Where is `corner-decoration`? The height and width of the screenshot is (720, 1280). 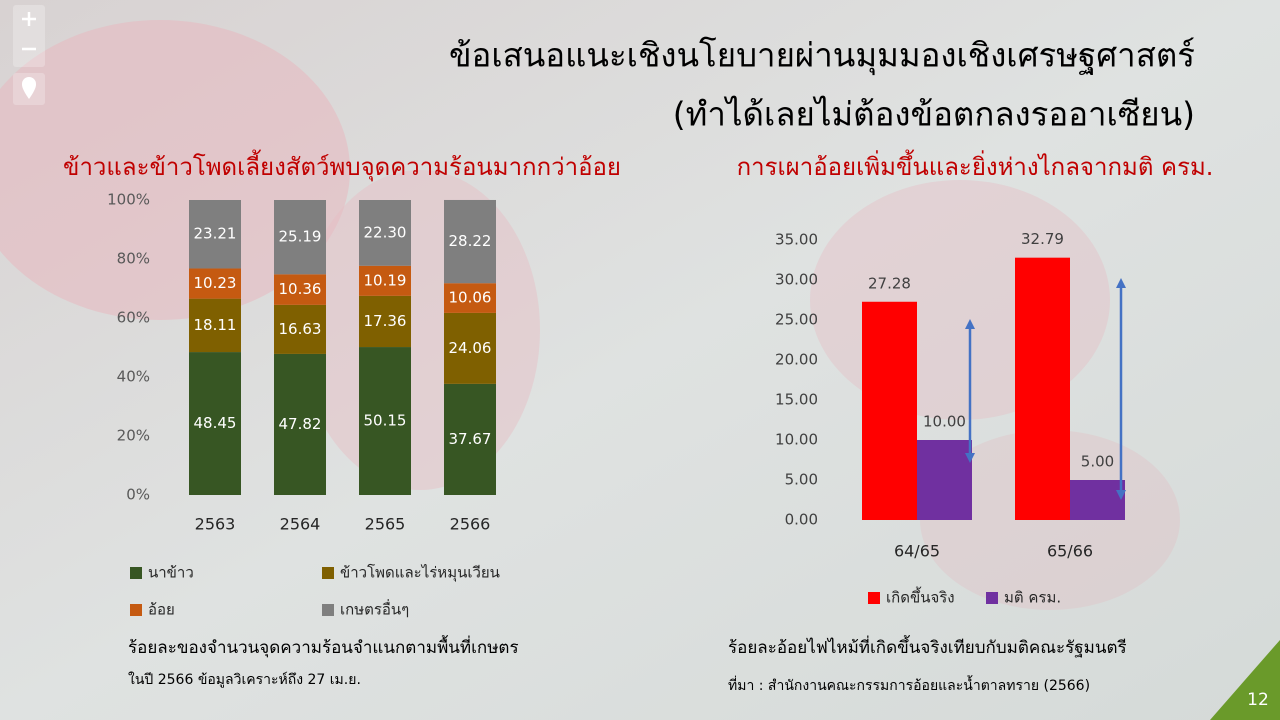 corner-decoration is located at coordinates (1245, 680).